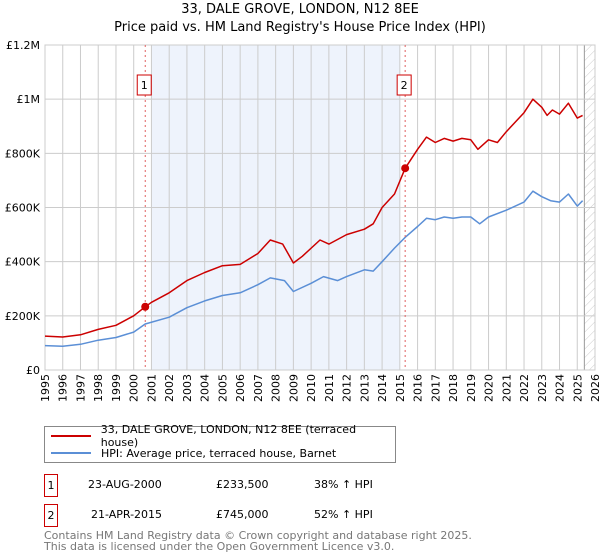 This screenshot has width=600, height=560. Describe the element at coordinates (134, 388) in the screenshot. I see `x-tick-label: 2000` at that location.